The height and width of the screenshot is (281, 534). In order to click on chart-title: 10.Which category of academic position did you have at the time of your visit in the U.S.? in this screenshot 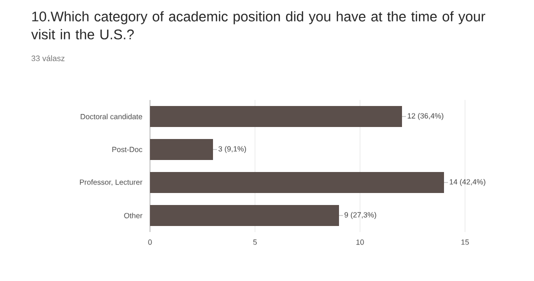, I will do `click(258, 25)`.